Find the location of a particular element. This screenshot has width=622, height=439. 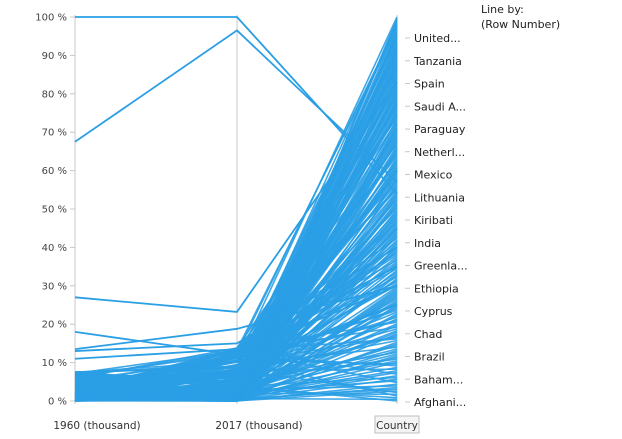

country-label: Ethiopia is located at coordinates (436, 288).